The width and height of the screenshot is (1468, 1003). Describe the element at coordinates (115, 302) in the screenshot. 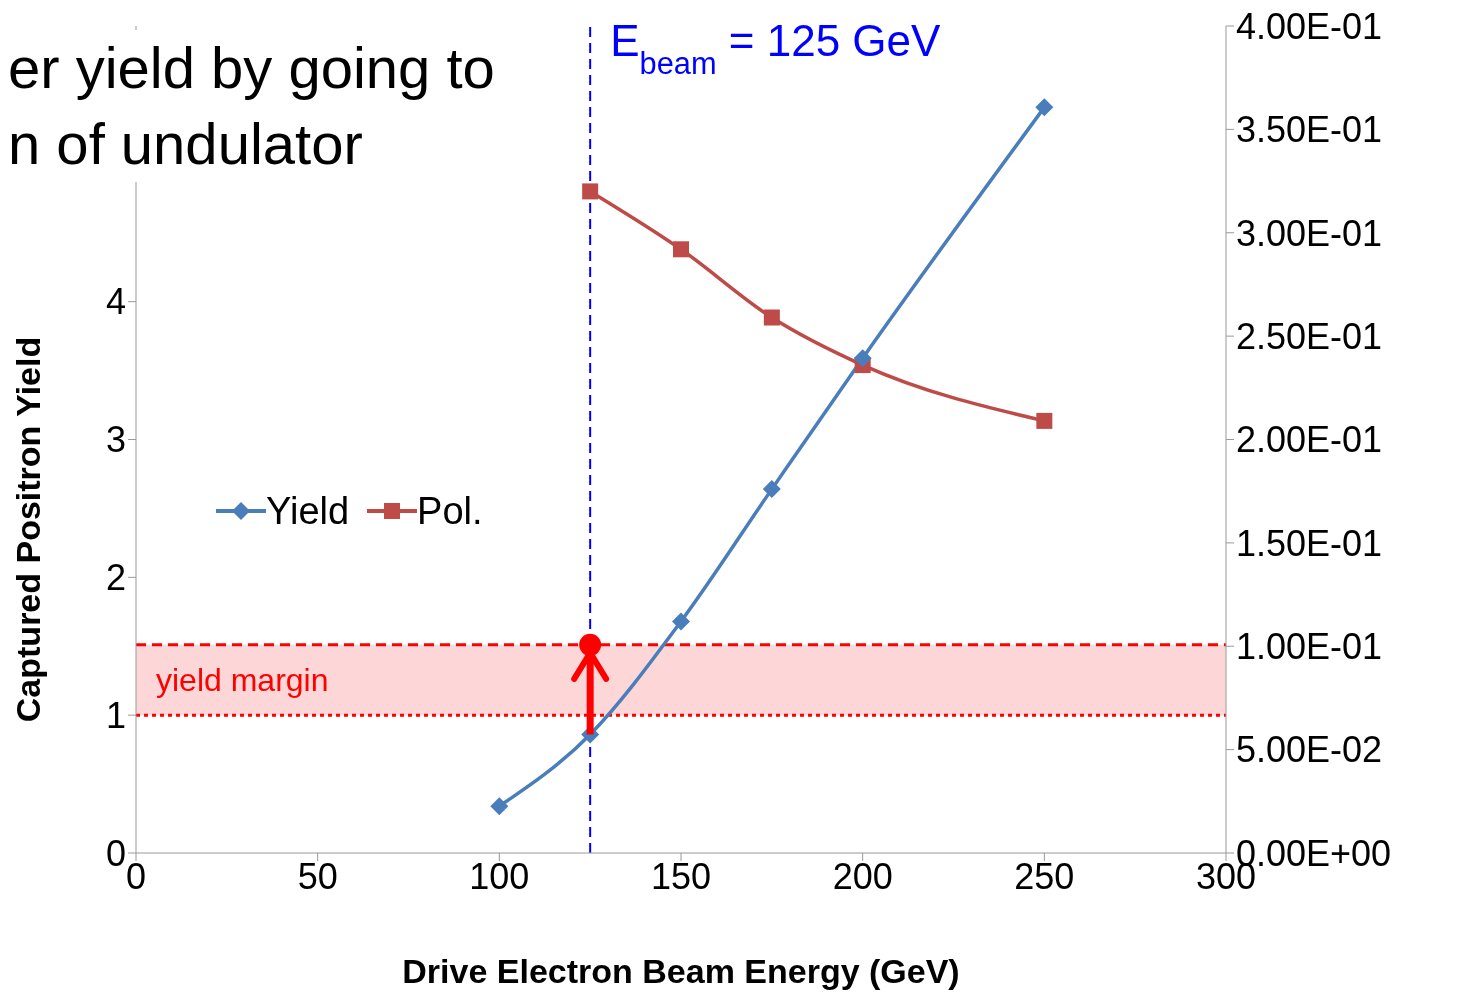

I see `y-tick-label: 4` at that location.